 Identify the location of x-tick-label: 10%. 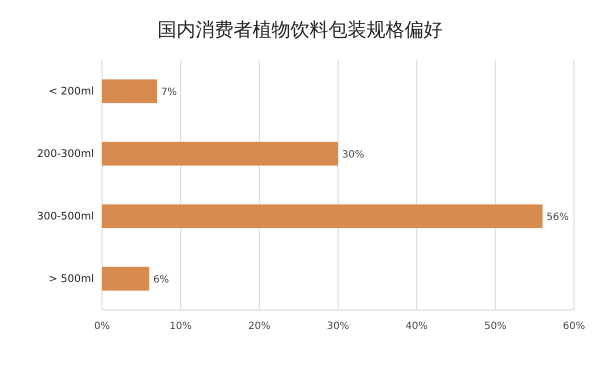
(181, 326).